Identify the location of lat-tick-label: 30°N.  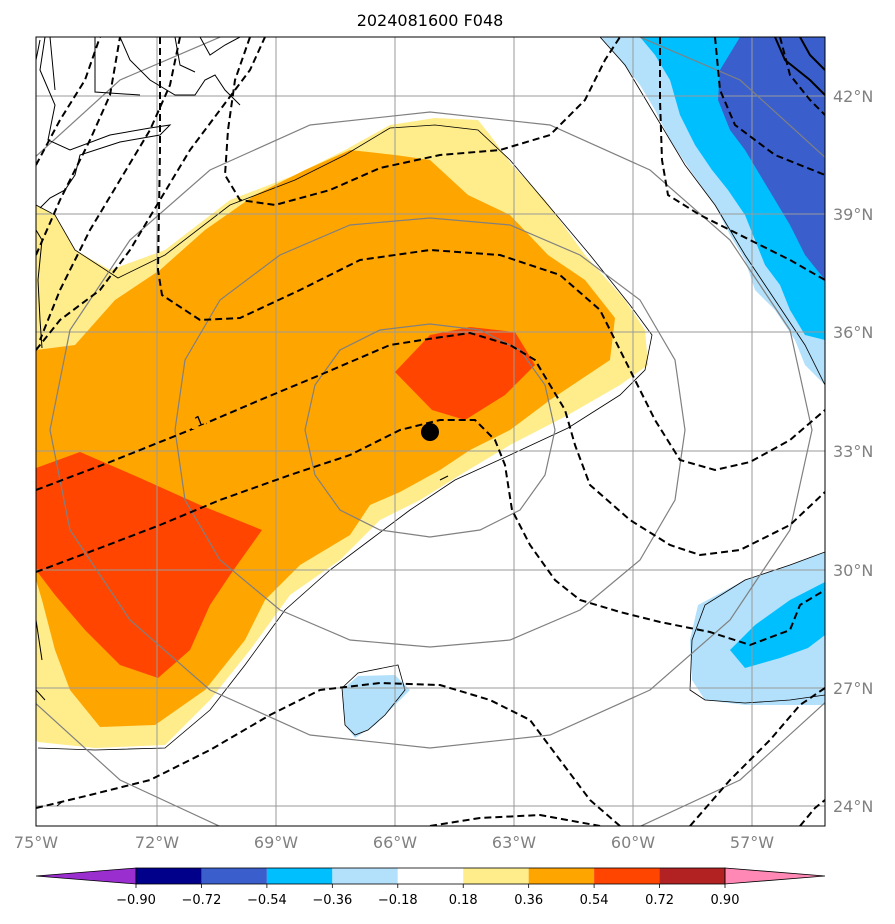
(853, 570).